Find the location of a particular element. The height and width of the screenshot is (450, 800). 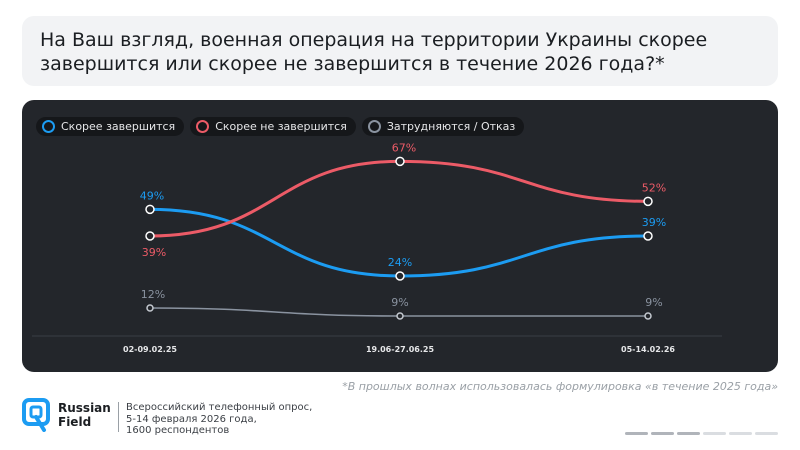

source-line-1: Всероссийский телефонный опрос, is located at coordinates (219, 407).